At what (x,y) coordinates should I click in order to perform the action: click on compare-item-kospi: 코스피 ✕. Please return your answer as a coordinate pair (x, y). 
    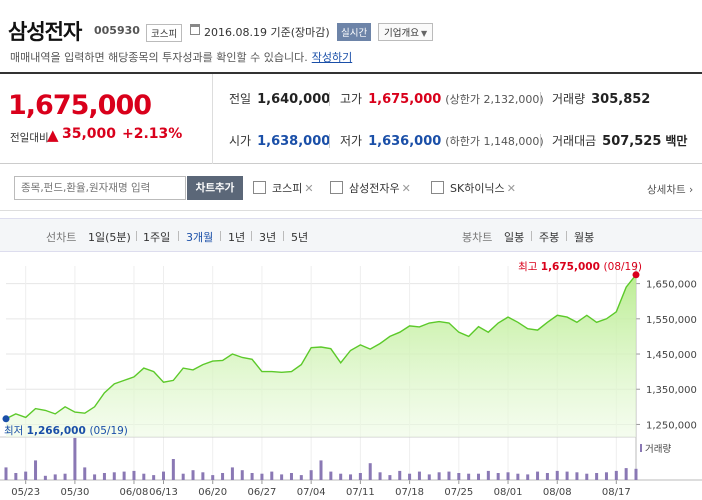
    Looking at the image, I should click on (283, 188).